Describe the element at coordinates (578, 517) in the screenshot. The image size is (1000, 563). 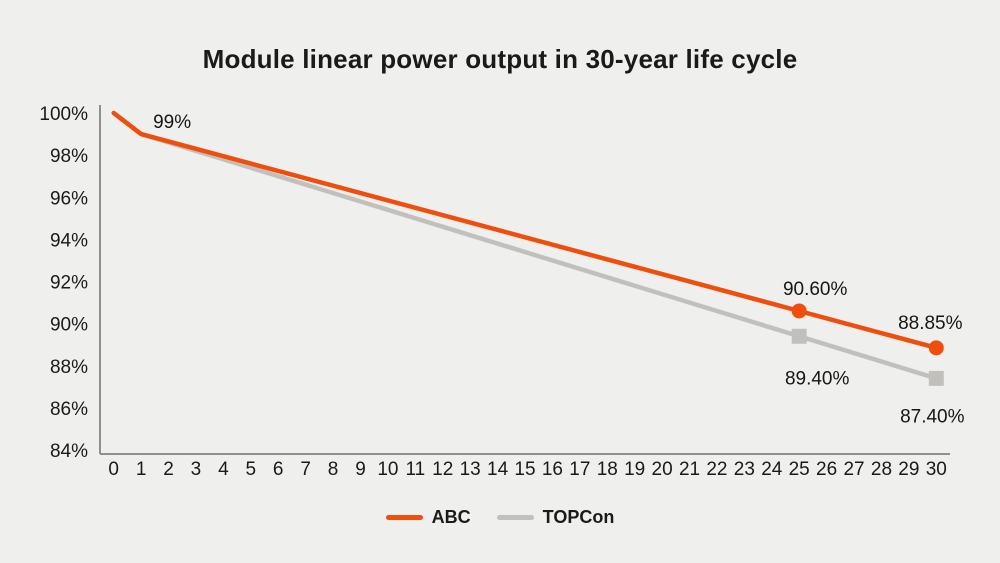
I see `legend-label: TOPCon` at that location.